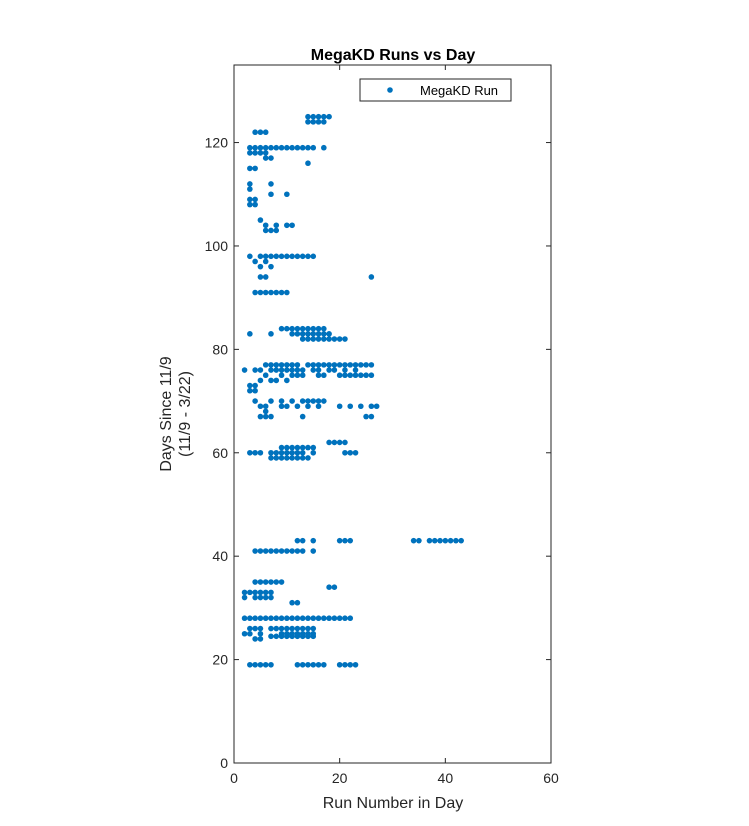  Describe the element at coordinates (234, 778) in the screenshot. I see `x-tick-label: 0` at that location.